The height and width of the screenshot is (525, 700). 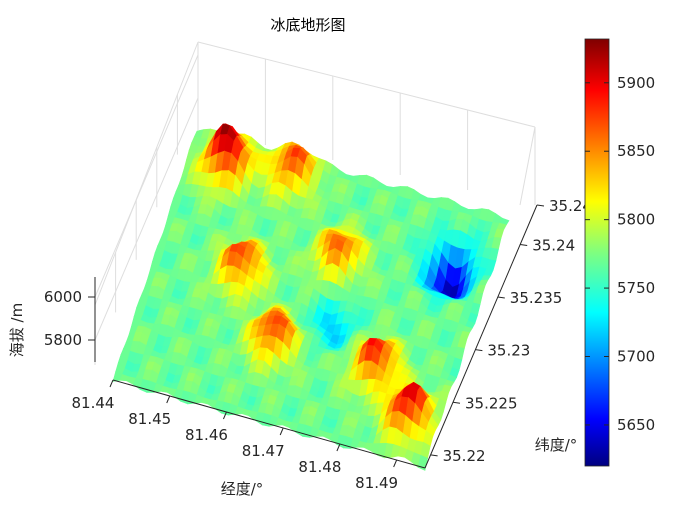 I want to click on y-tick-label: 35.235, so click(x=536, y=298).